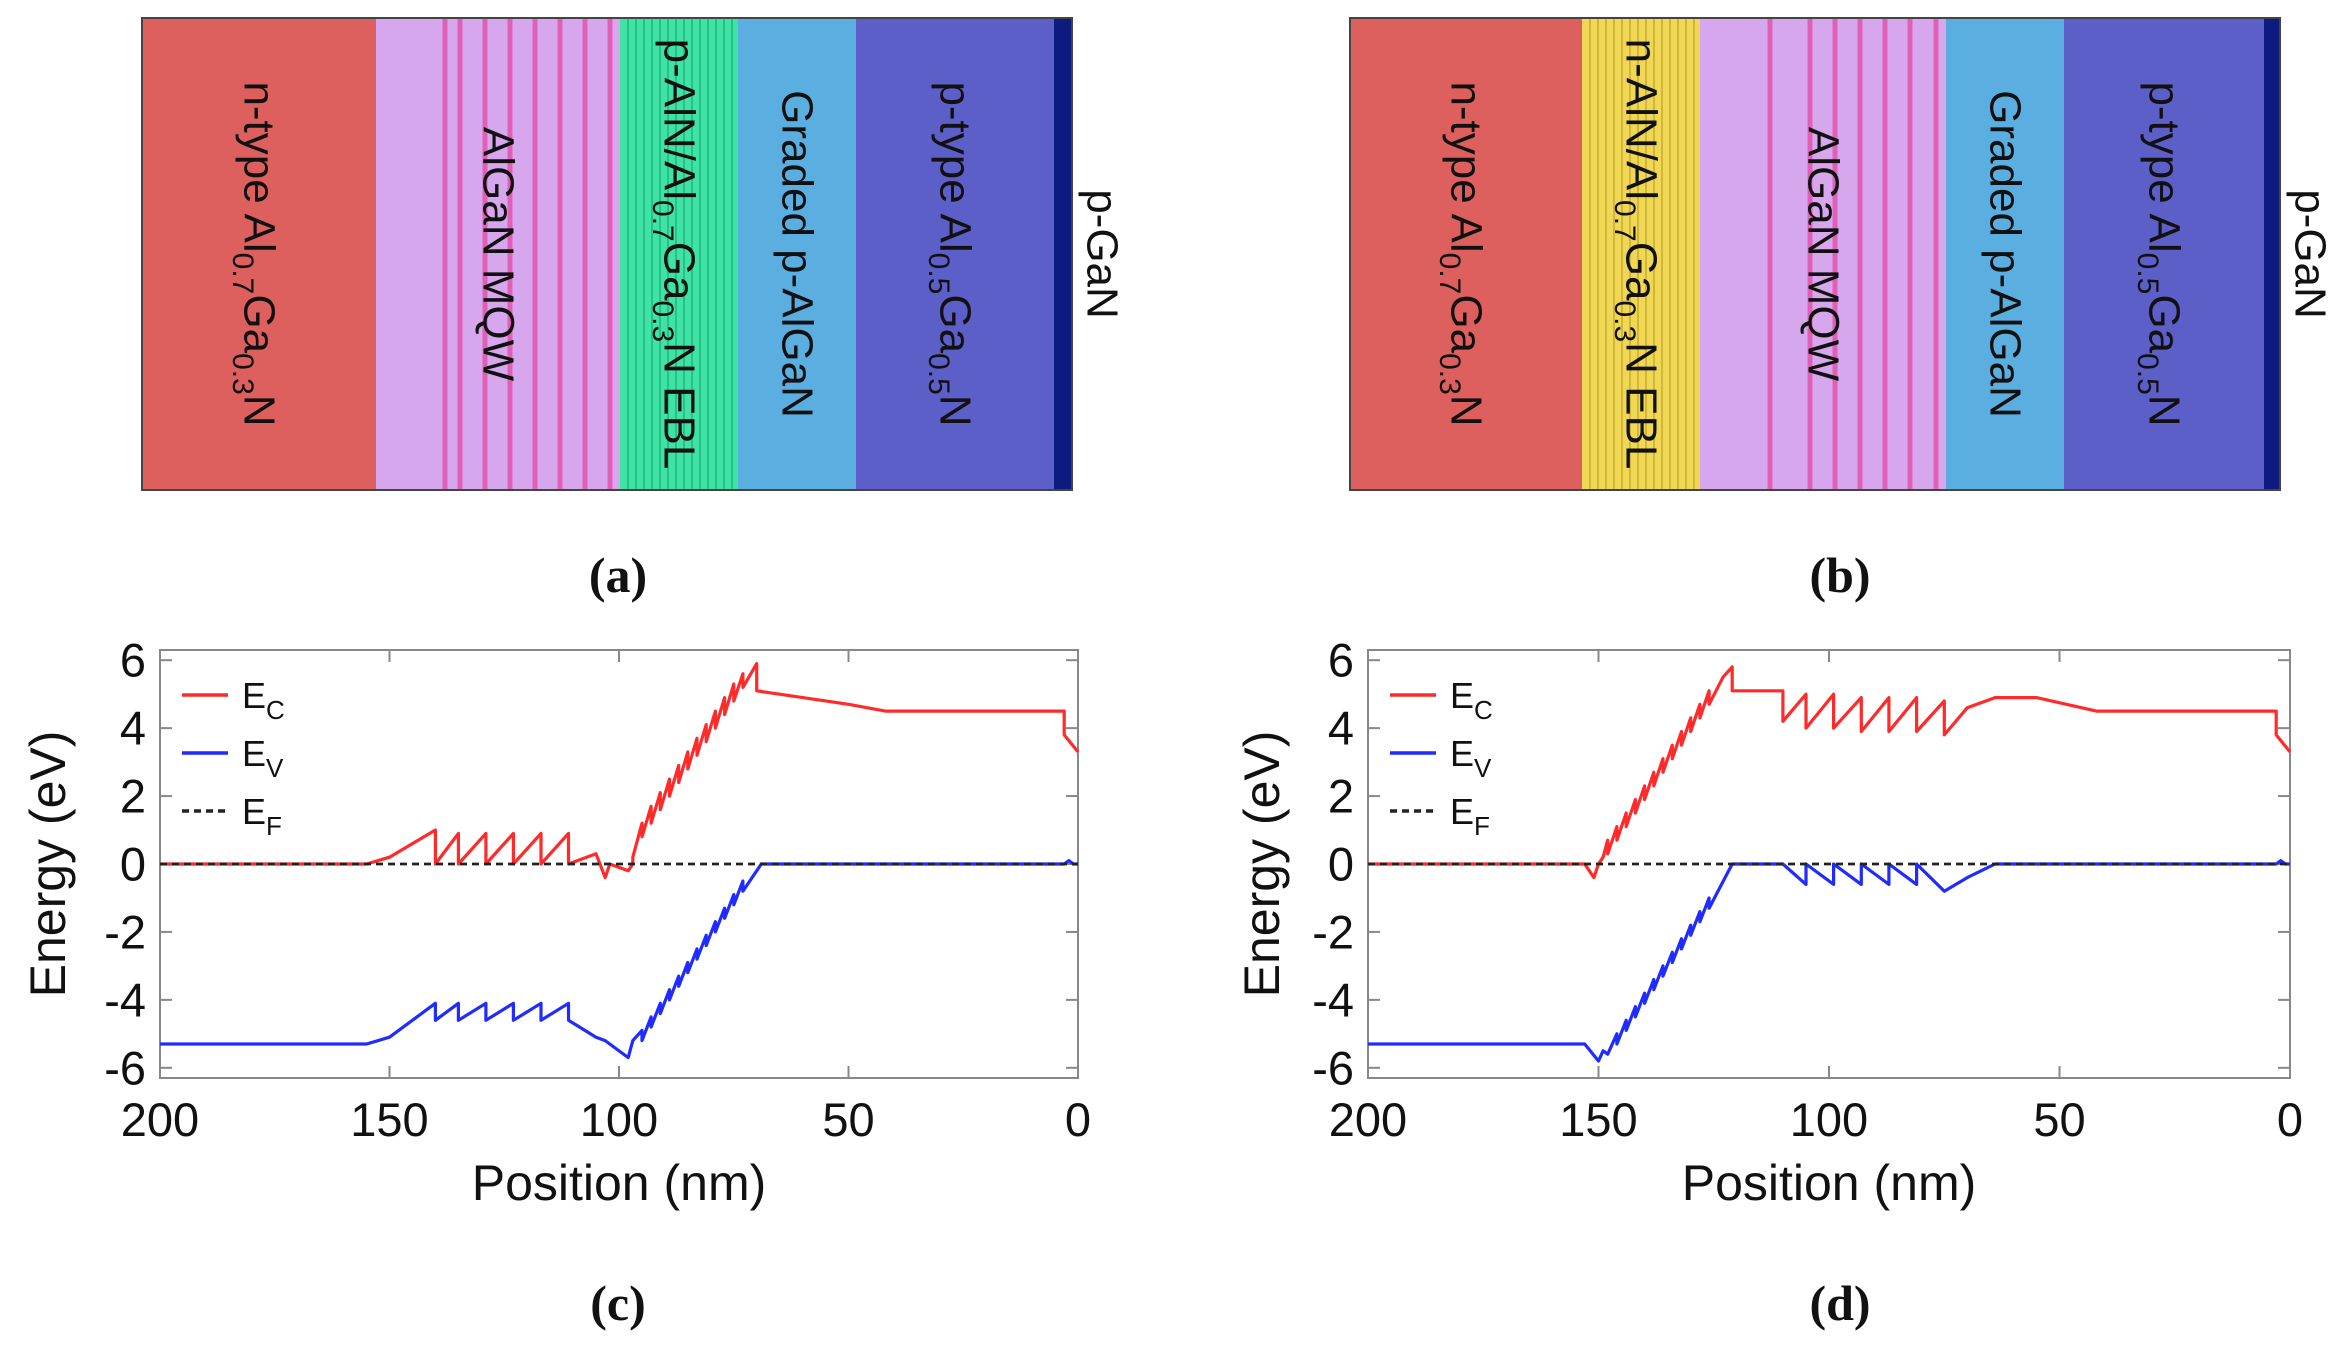 Image resolution: width=2346 pixels, height=1350 pixels. Describe the element at coordinates (1102, 254) in the screenshot. I see `layer-label-a-p-gan: p-GaN` at that location.